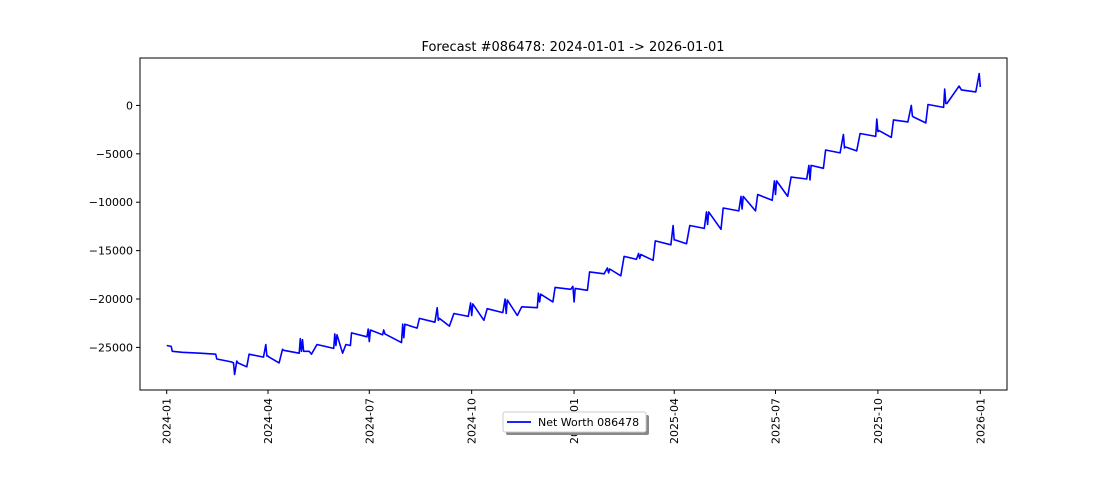 The width and height of the screenshot is (1120, 480). Describe the element at coordinates (111, 251) in the screenshot. I see `y-tick-label: −15000` at that location.